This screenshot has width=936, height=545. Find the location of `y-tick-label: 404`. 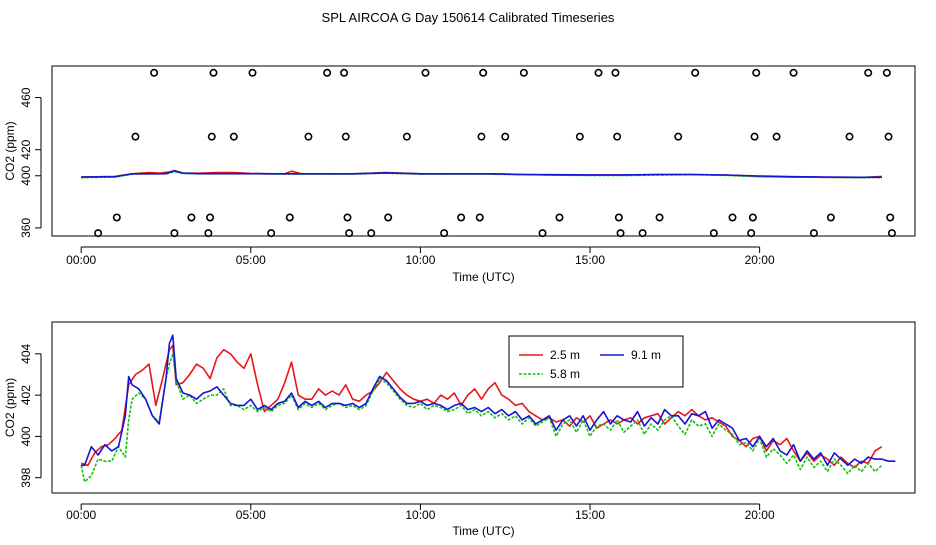

y-tick-label: 404 is located at coordinates (26, 353).